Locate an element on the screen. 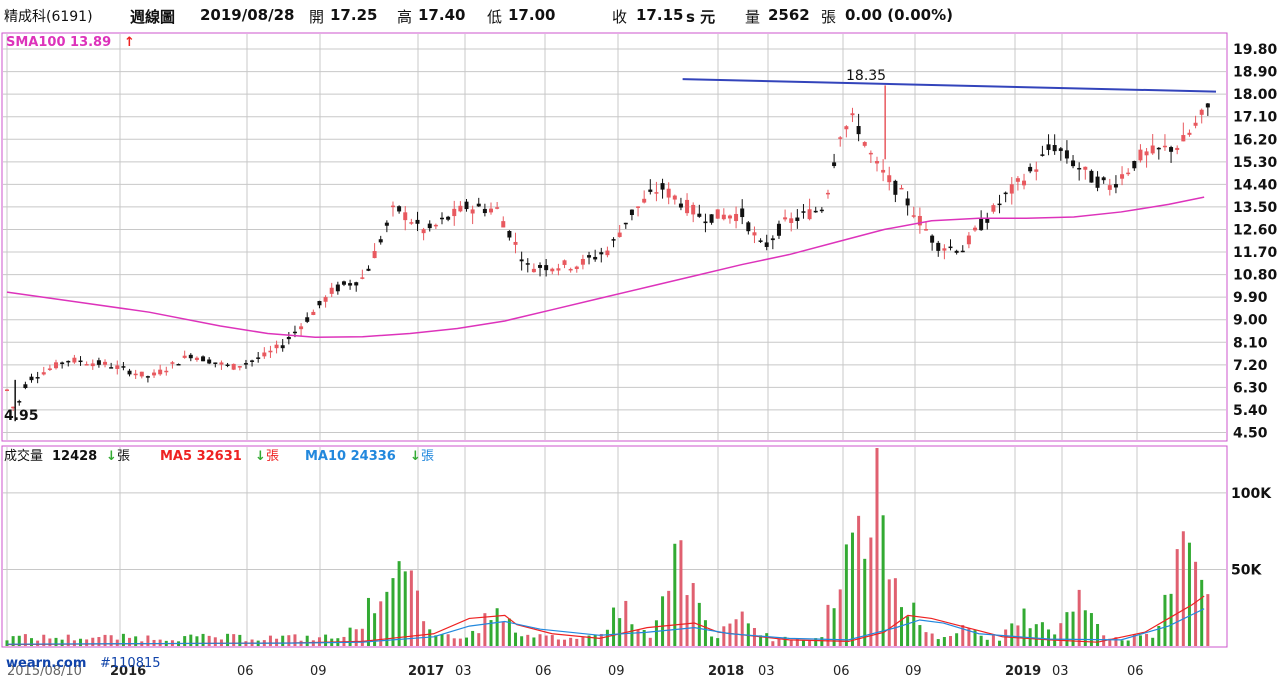  low-label: 低 is located at coordinates (495, 17).